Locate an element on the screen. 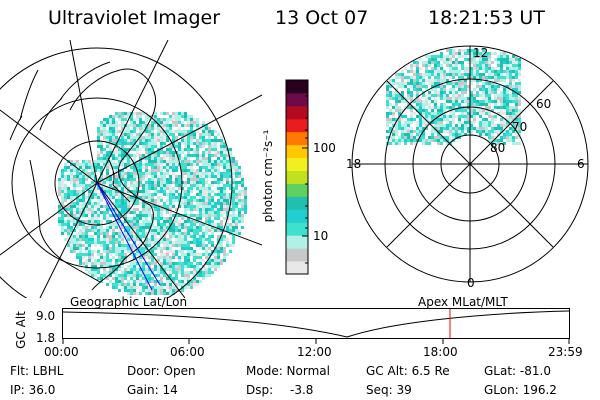 This screenshot has height=400, width=600. timeline-y-top: 9.0 is located at coordinates (46, 316).